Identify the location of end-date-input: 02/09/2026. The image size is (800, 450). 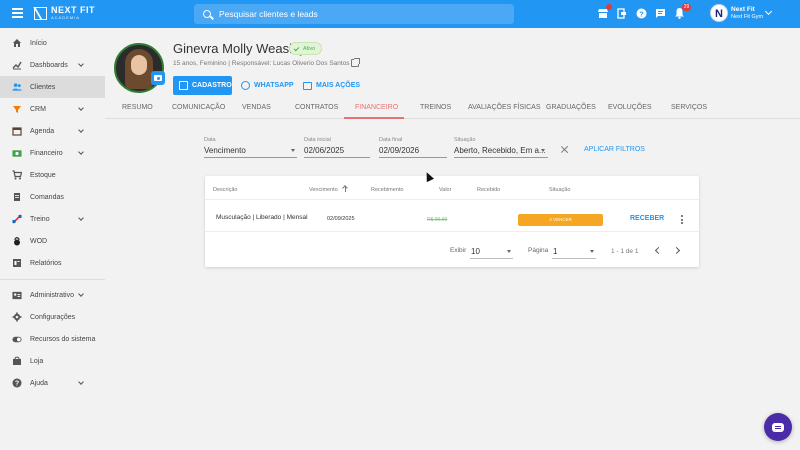
(399, 150).